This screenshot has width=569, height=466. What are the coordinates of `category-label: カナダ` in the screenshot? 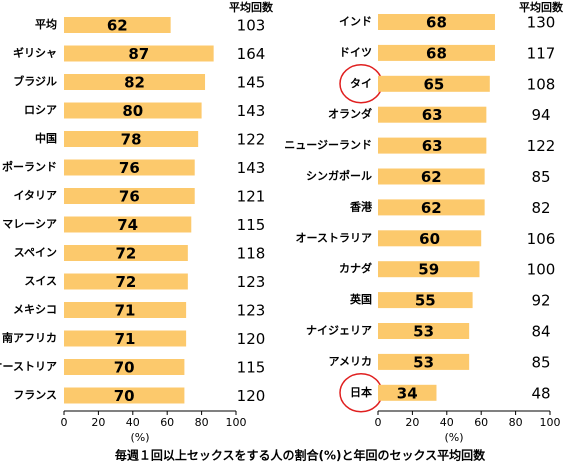 It's located at (355, 268).